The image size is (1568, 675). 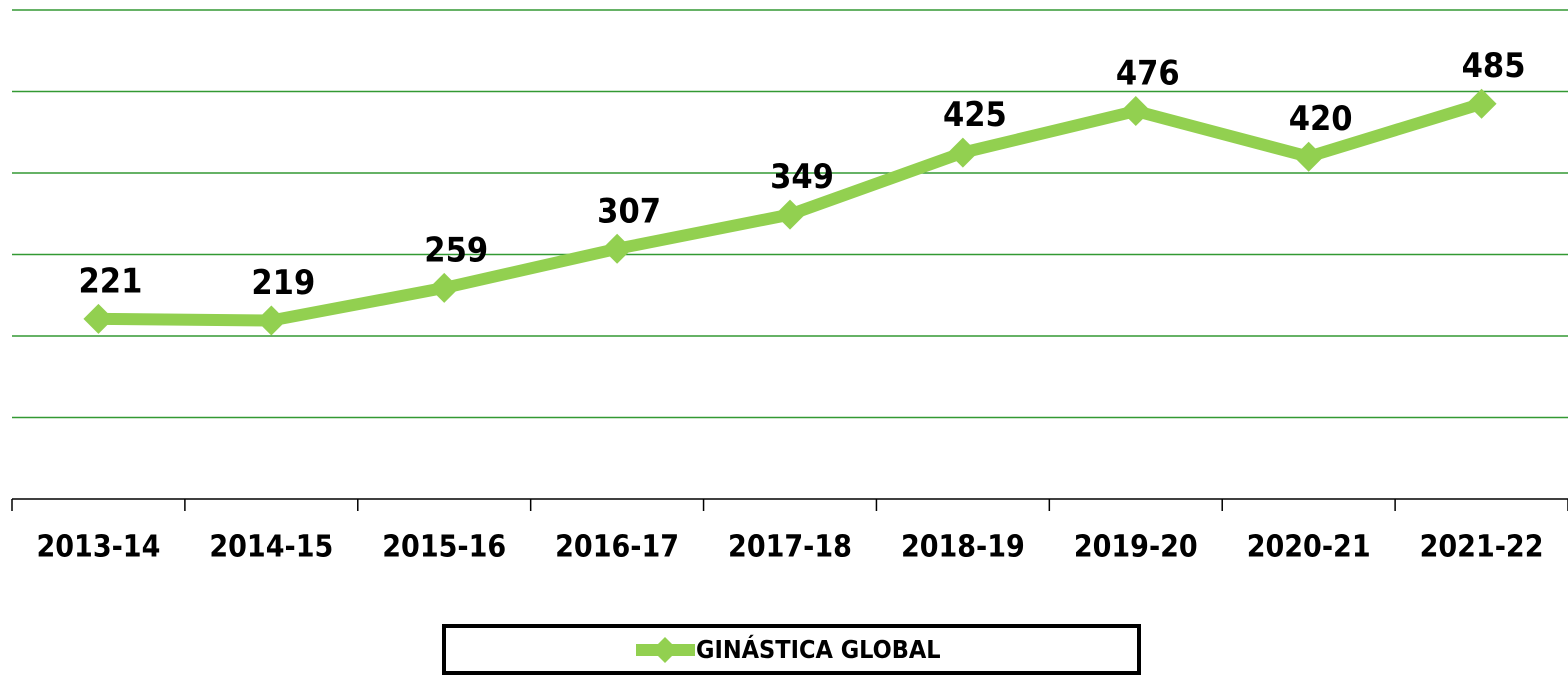 I want to click on data-label: 485, so click(x=1494, y=66).